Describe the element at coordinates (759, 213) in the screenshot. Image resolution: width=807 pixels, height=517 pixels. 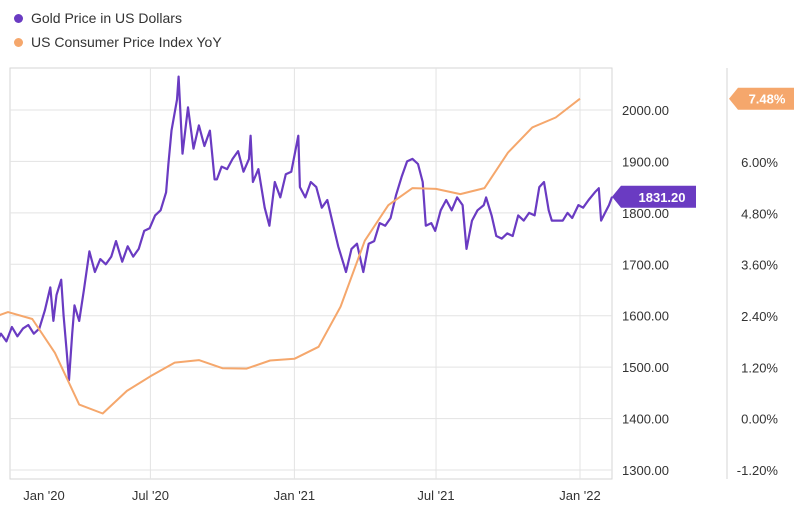
I see `right-axis-tick-label: 4.80%` at that location.